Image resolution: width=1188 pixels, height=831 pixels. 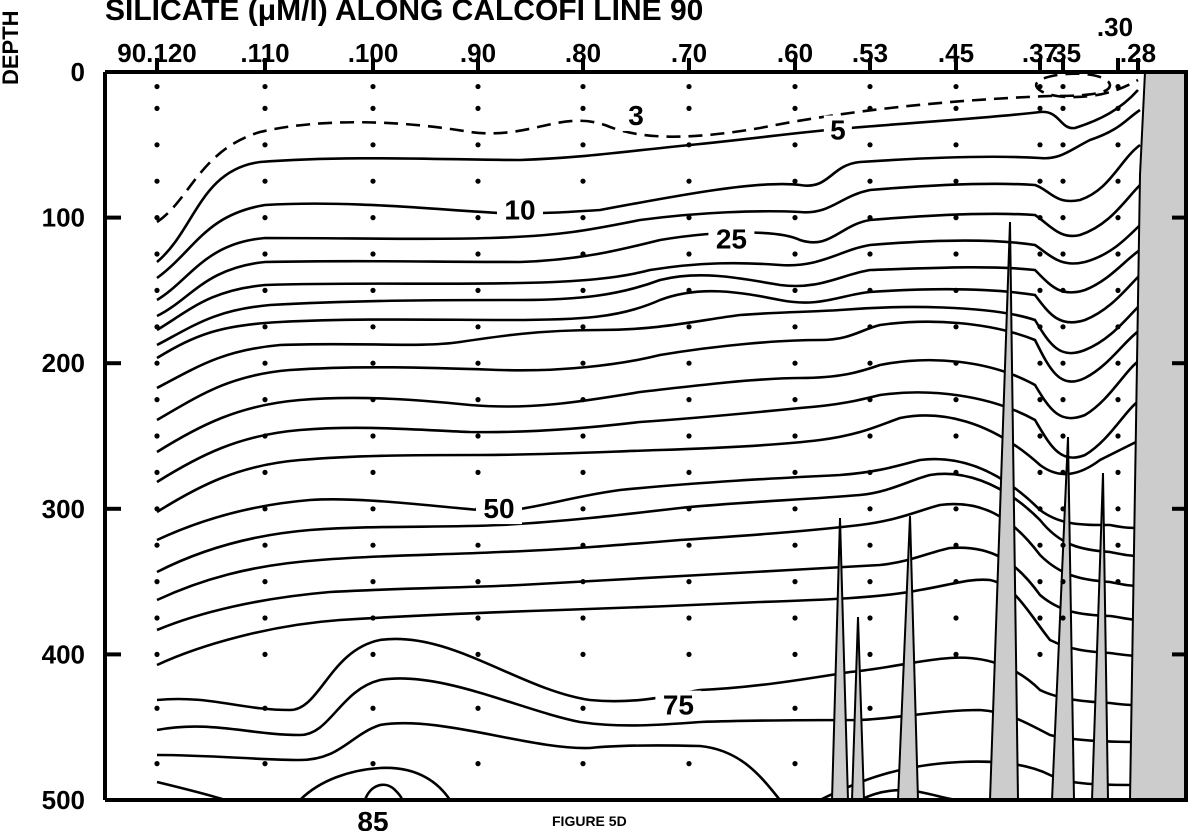 I want to click on y-tick-label: 0, so click(x=78, y=72).